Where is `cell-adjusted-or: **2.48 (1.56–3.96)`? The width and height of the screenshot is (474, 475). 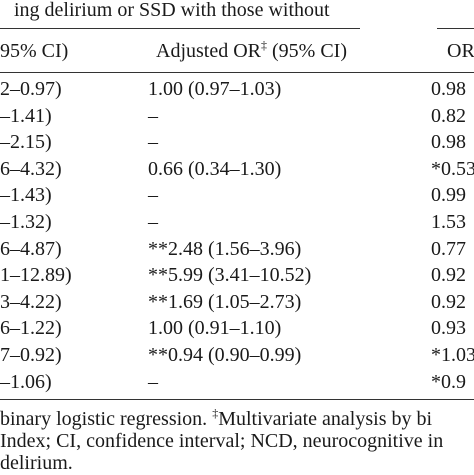 cell-adjusted-or: **2.48 (1.56–3.96) is located at coordinates (225, 248).